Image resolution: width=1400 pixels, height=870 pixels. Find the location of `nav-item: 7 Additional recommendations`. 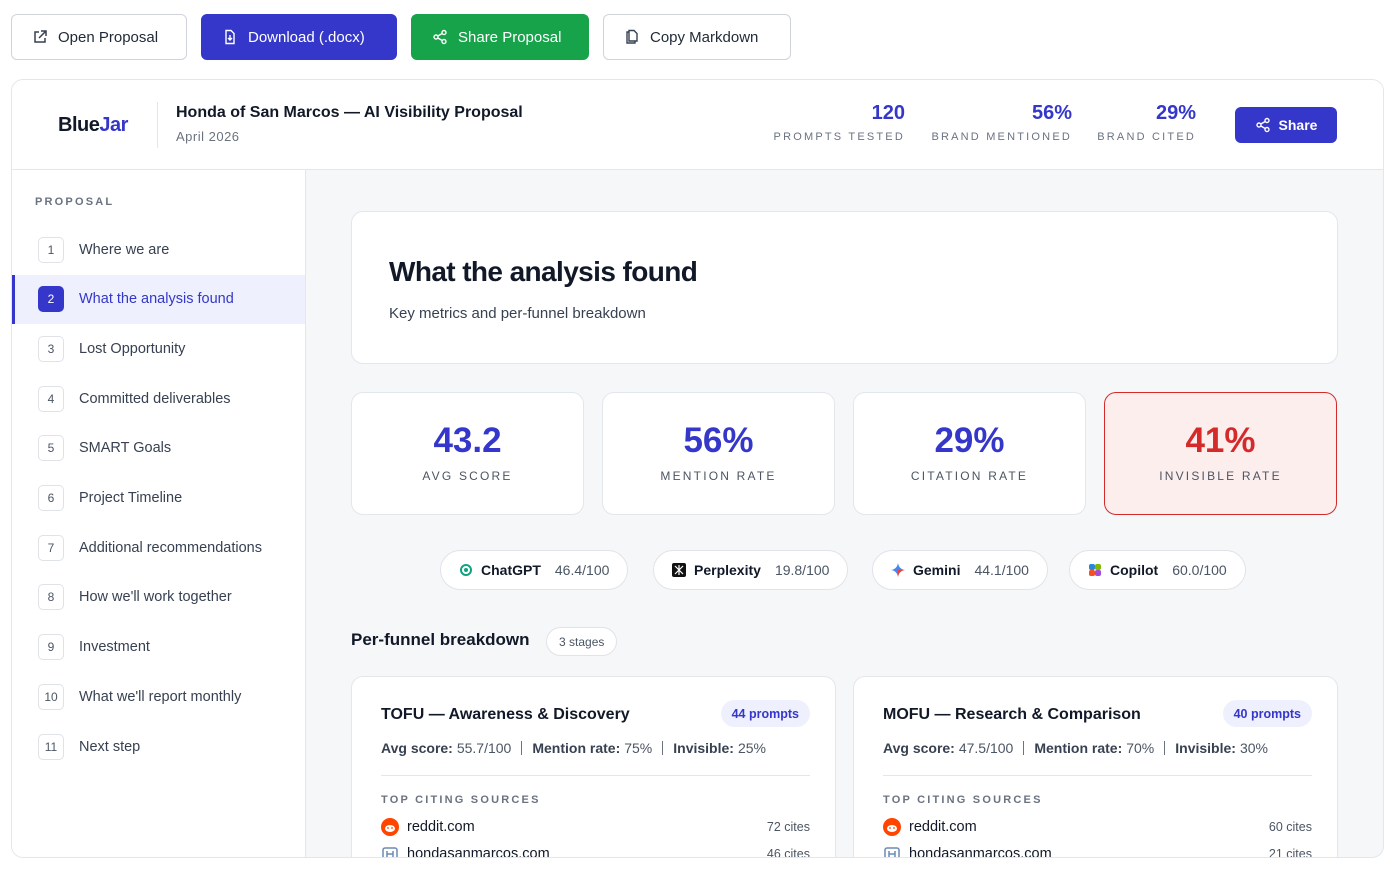

nav-item: 7 Additional recommendations is located at coordinates (158, 547).